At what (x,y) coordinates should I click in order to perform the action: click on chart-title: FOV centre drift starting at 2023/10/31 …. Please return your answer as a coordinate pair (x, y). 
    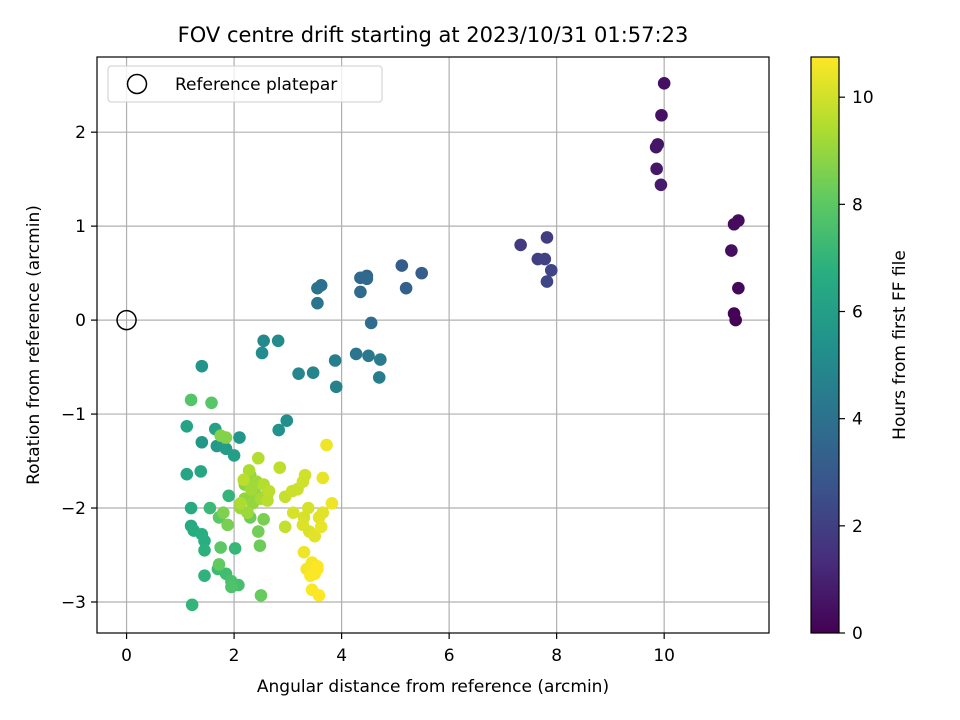
    Looking at the image, I should click on (433, 35).